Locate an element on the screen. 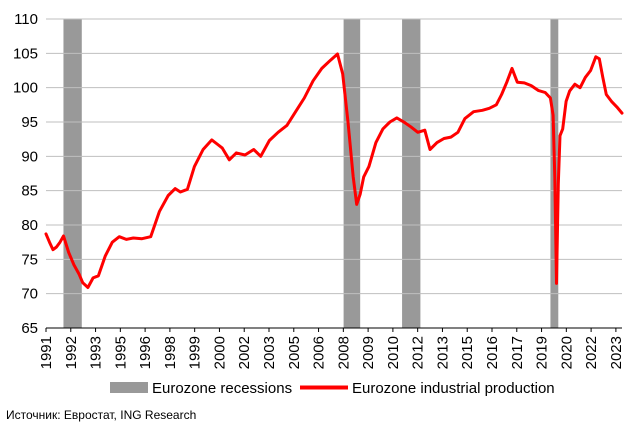  x-tick-label: 2016 is located at coordinates (492, 352).